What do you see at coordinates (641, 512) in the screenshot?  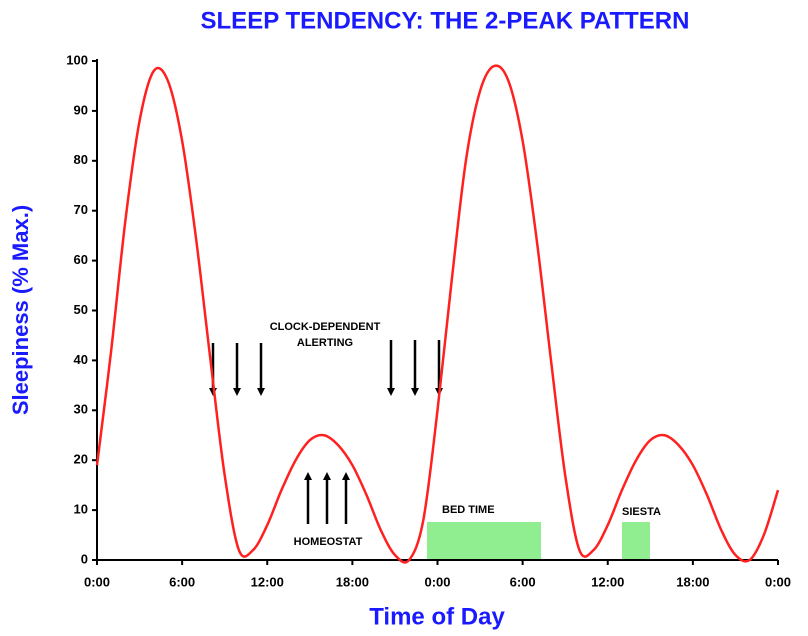 I see `annotation: SIESTA` at bounding box center [641, 512].